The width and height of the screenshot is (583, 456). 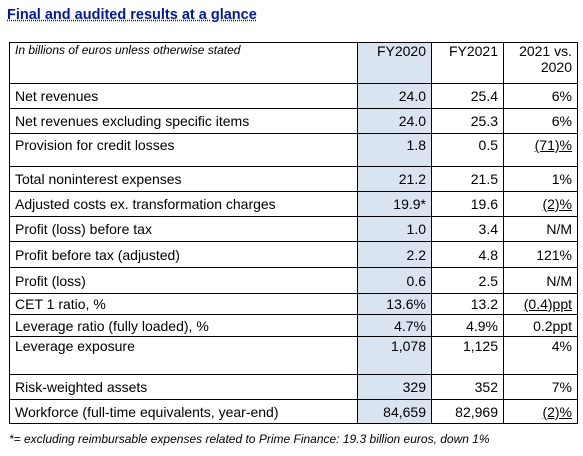 I want to click on row-fy2020: 84,659, so click(x=394, y=411).